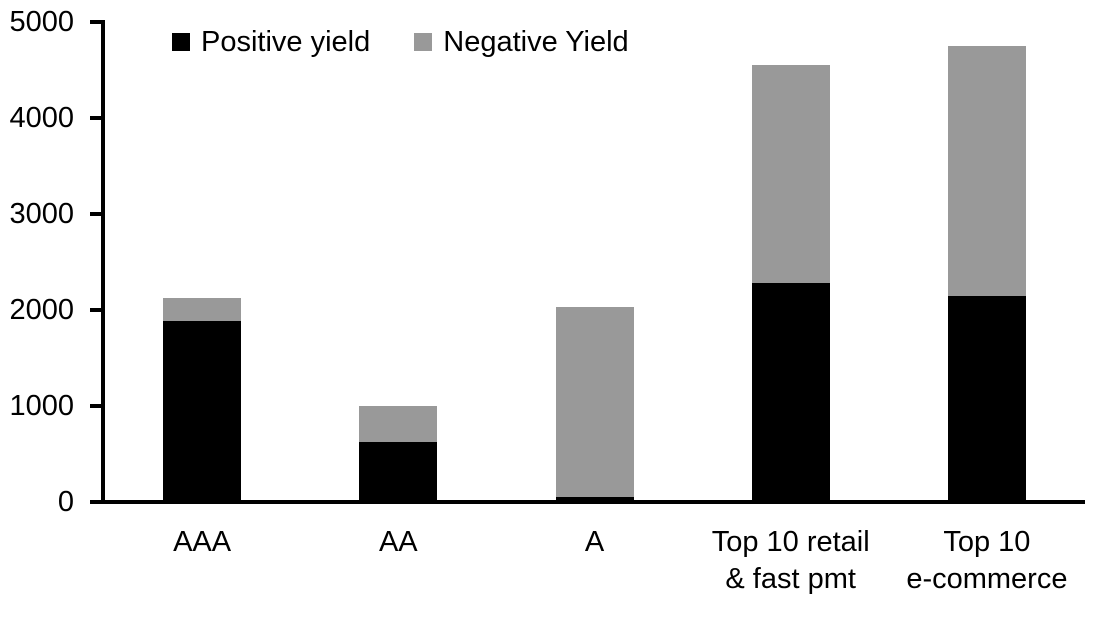 The height and width of the screenshot is (618, 1102). What do you see at coordinates (41, 406) in the screenshot?
I see `y-tick-label: 1000` at bounding box center [41, 406].